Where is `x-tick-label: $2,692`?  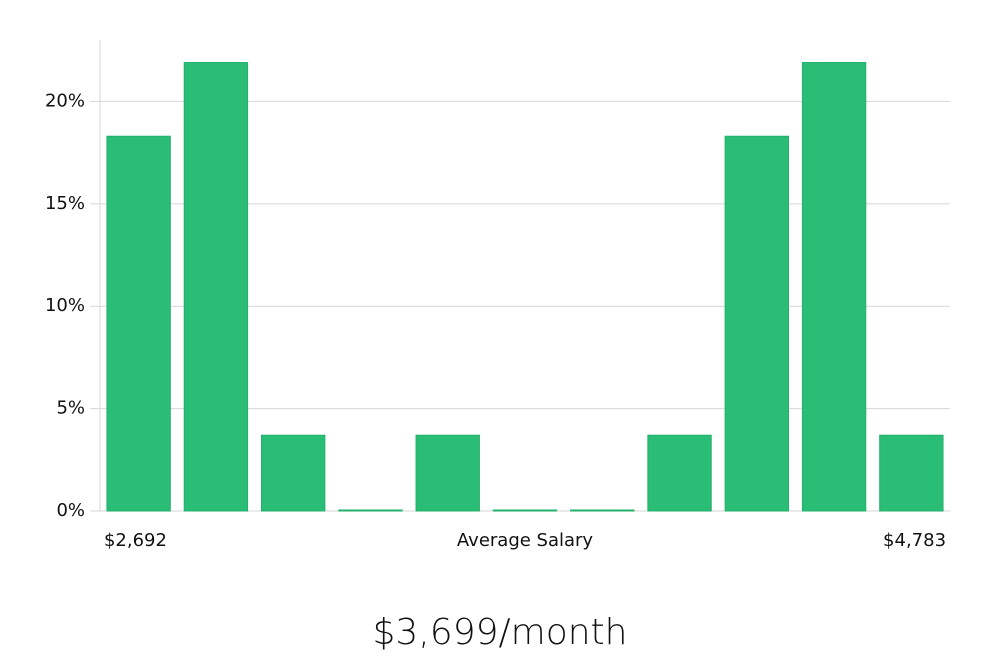 x-tick-label: $2,692 is located at coordinates (135, 540).